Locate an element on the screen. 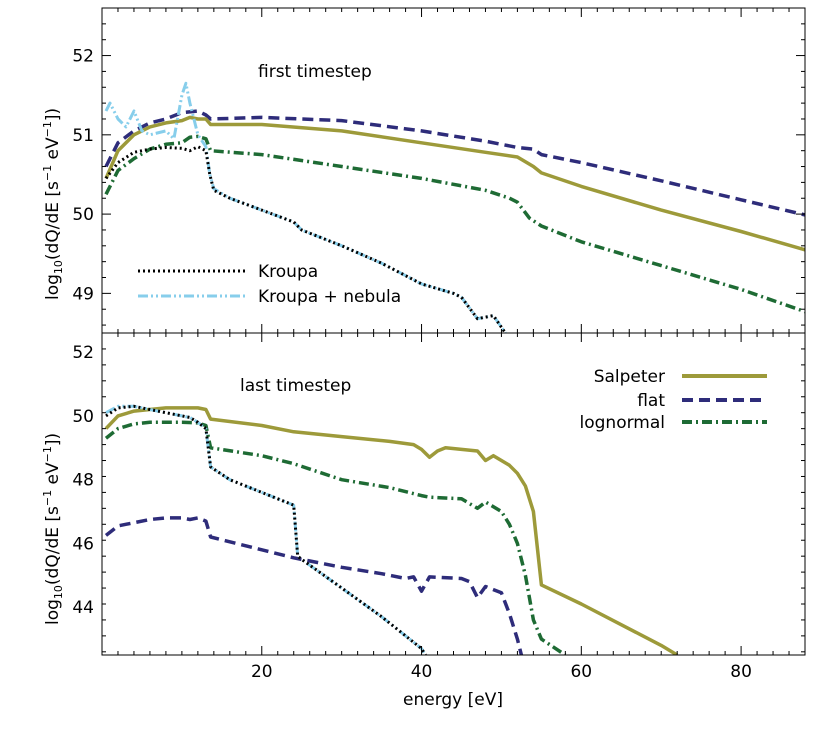 This screenshot has height=730, width=822. top-y-axis-label: log10(dQ/dE [s−1 eV−1]) is located at coordinates (53, 204).